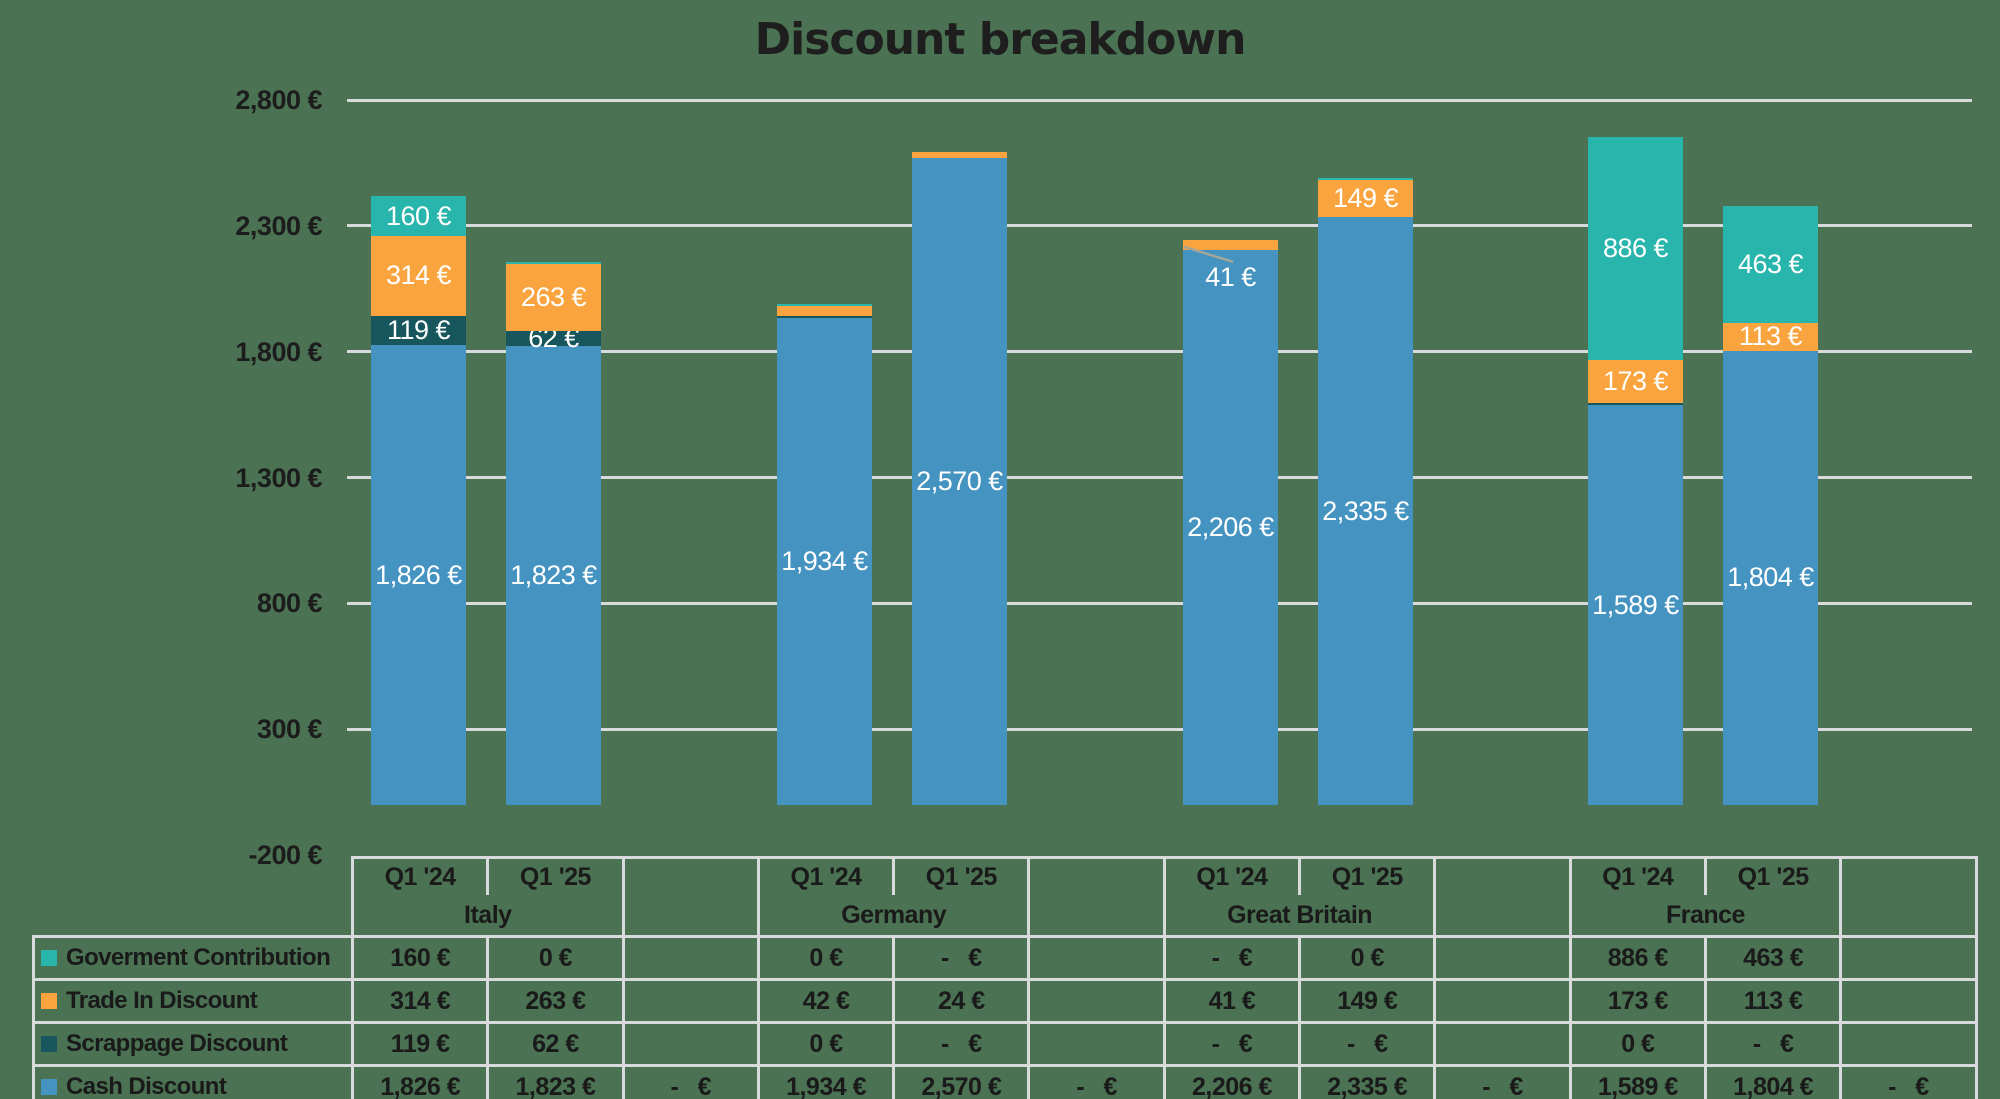 Image resolution: width=2000 pixels, height=1099 pixels. What do you see at coordinates (193, 1001) in the screenshot?
I see `legend-item: Trade In Discount` at bounding box center [193, 1001].